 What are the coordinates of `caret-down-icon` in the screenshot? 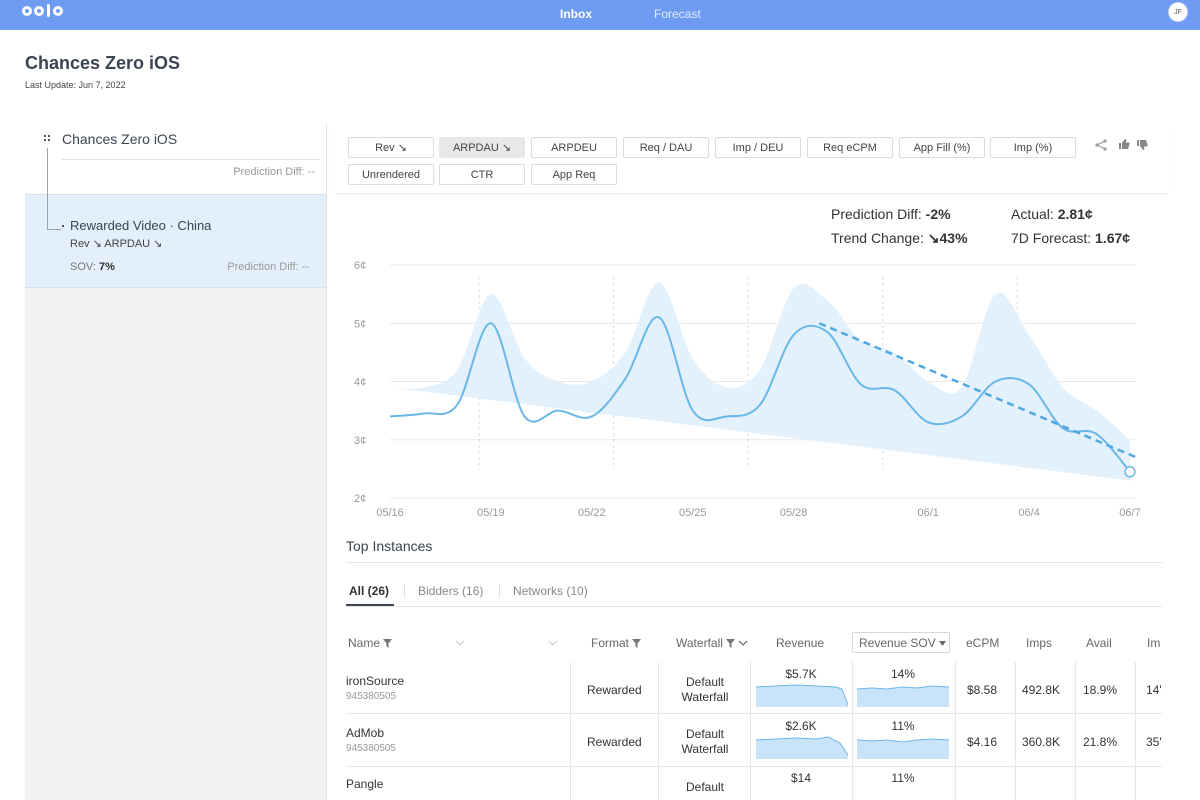 It's located at (942, 643).